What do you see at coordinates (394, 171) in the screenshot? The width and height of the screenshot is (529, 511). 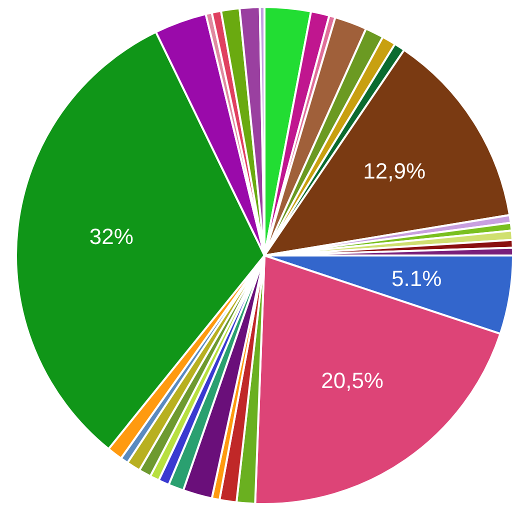 I see `data-label: 12,9%` at bounding box center [394, 171].